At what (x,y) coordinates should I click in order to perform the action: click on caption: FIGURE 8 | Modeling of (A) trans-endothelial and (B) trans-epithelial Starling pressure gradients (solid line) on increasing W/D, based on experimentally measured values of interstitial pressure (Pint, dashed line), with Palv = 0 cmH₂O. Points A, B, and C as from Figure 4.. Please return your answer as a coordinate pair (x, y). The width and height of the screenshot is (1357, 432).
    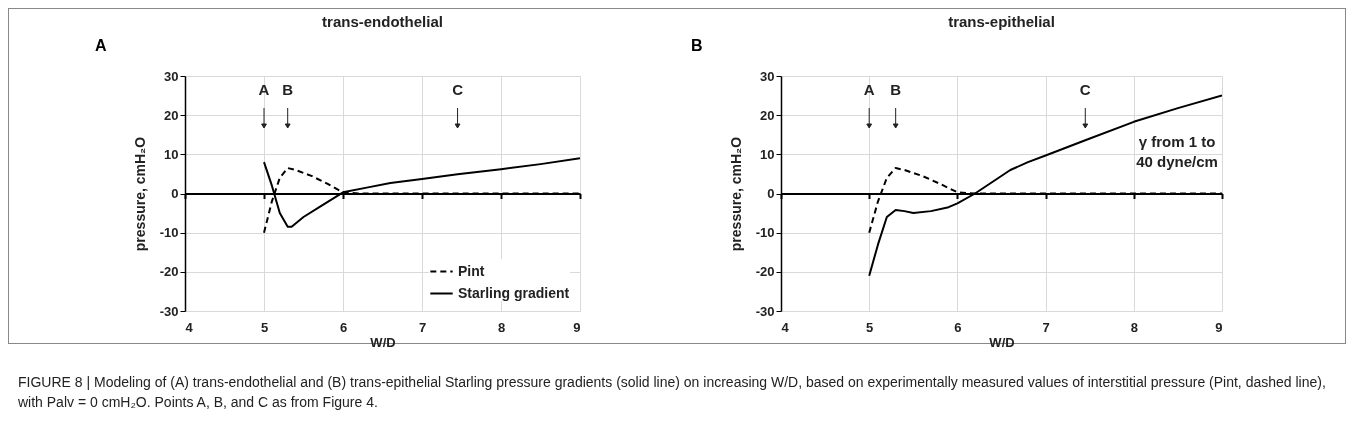
    Looking at the image, I should click on (672, 392).